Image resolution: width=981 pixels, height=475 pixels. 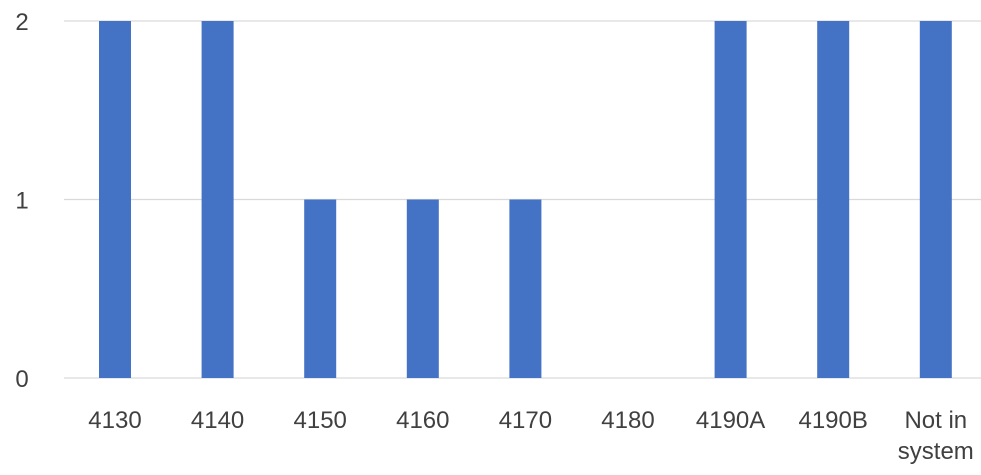 I want to click on y-tick-label: 1, so click(x=21, y=201).